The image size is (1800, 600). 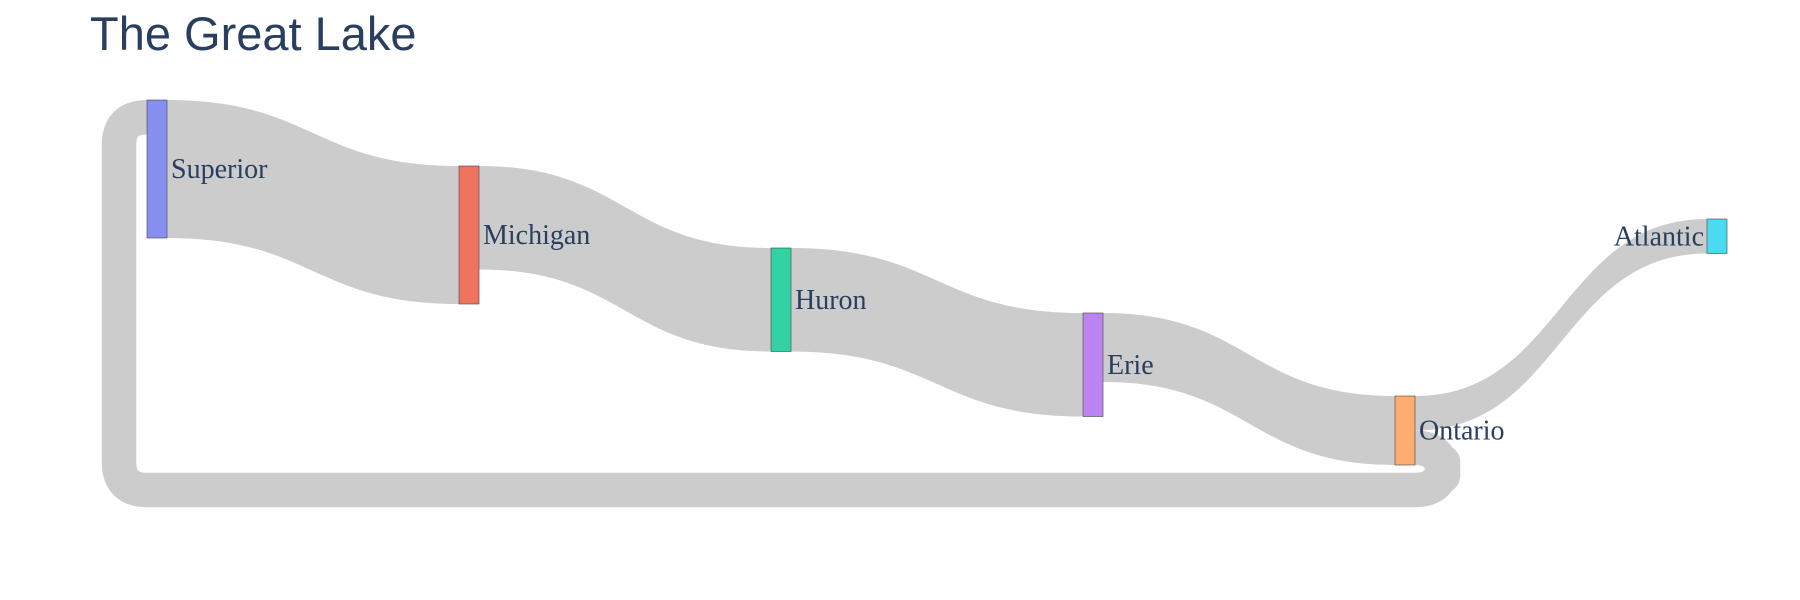 What do you see at coordinates (831, 300) in the screenshot?
I see `node-label-huron: Huron` at bounding box center [831, 300].